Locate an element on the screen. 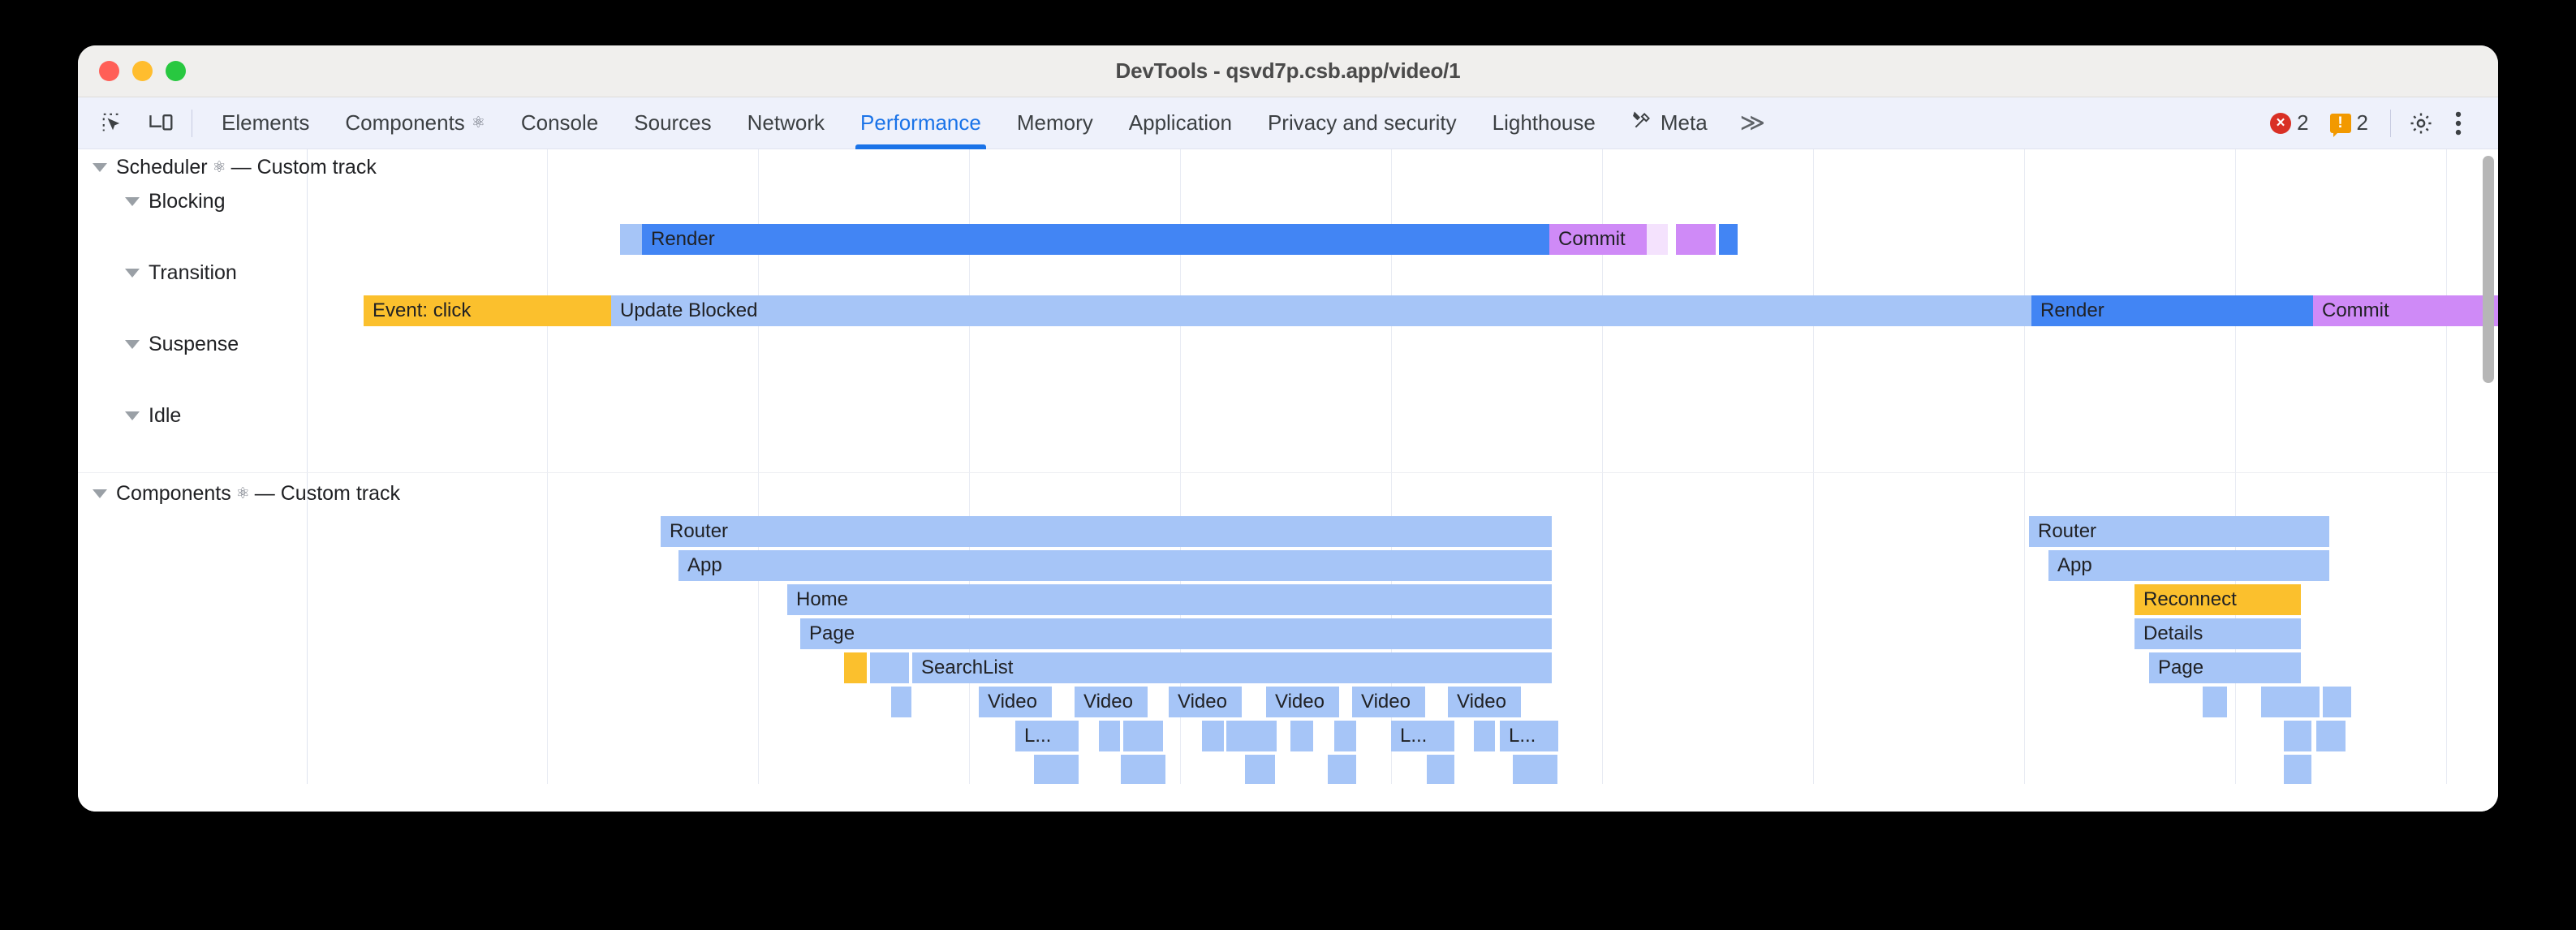  tab-lighthouse: Lighthouse is located at coordinates (1544, 122).